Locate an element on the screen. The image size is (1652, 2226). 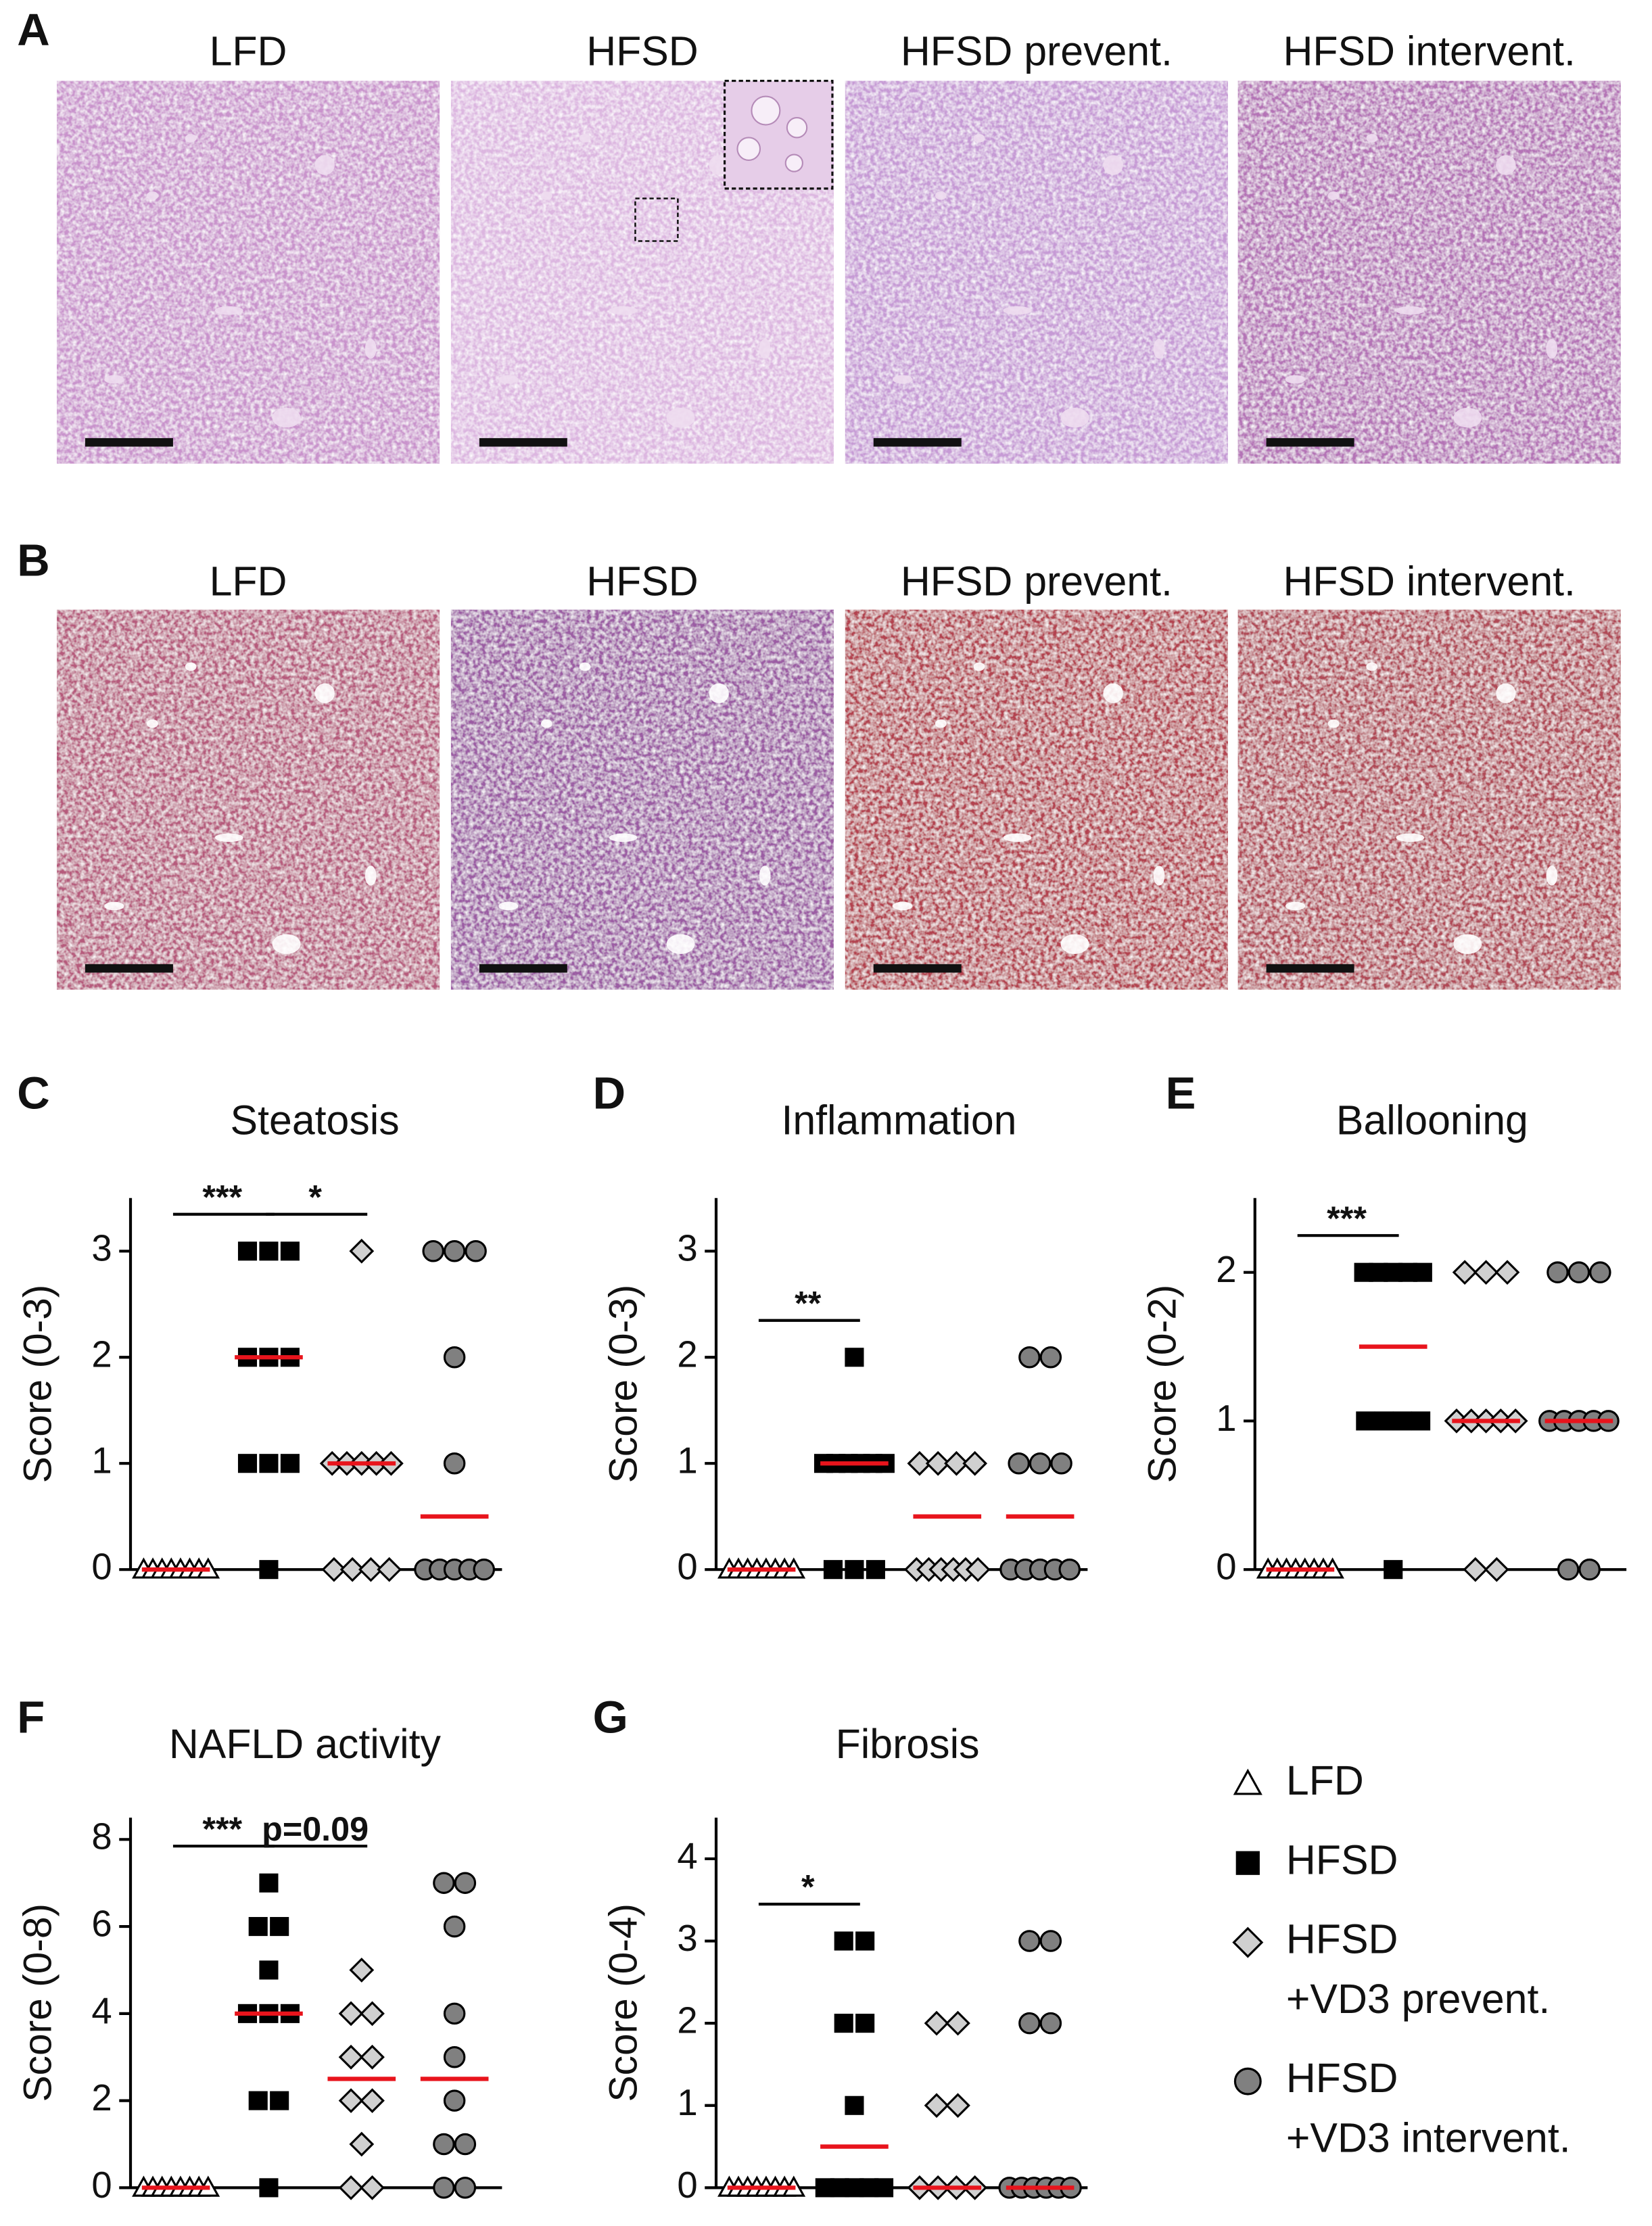
legend-marker is located at coordinates (1248, 1942).